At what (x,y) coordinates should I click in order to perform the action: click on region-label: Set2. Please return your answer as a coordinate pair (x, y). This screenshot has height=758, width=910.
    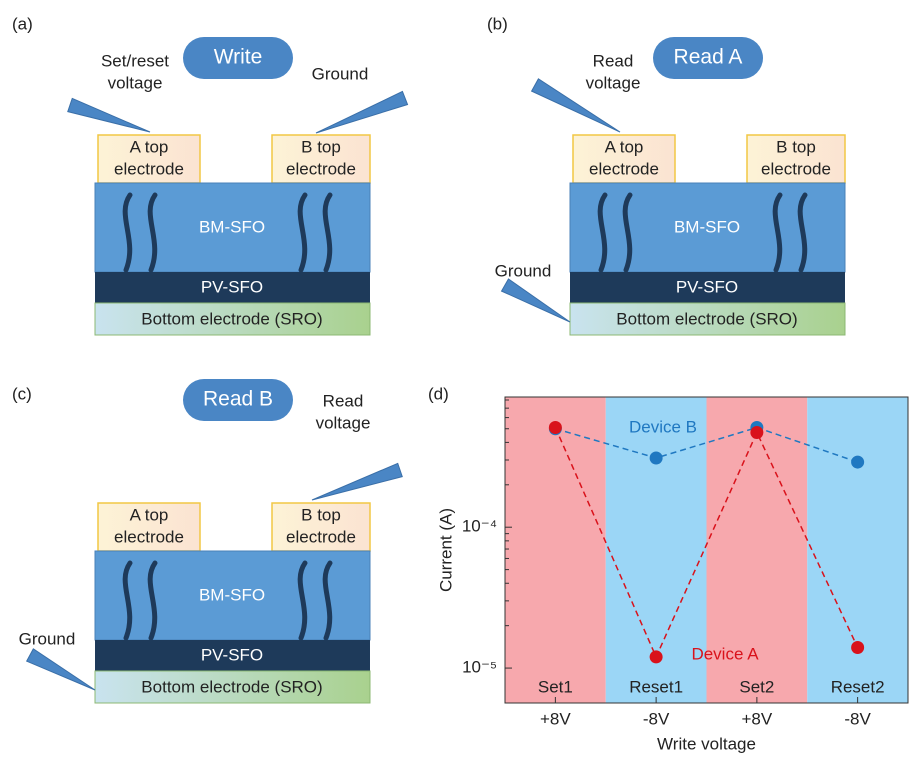
    Looking at the image, I should click on (756, 686).